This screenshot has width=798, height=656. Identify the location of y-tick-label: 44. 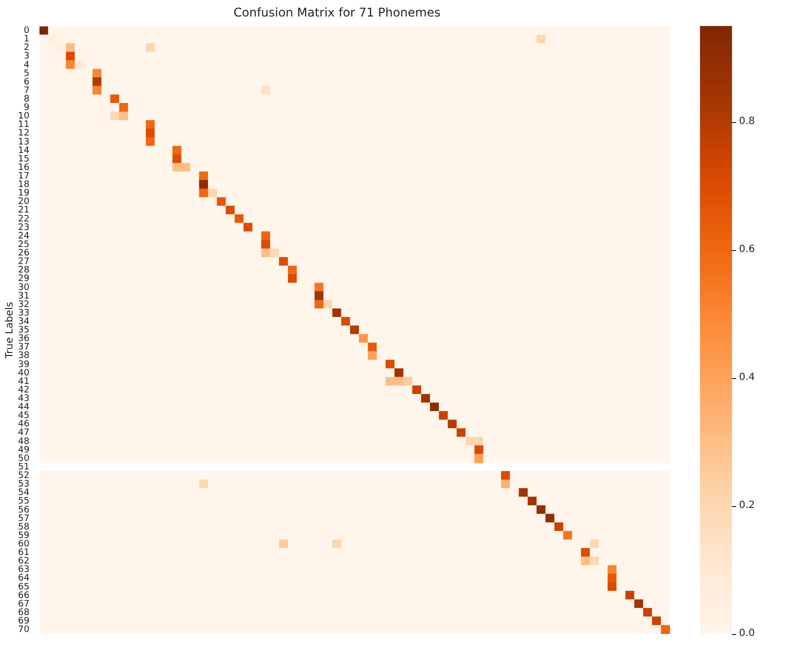
(24, 407).